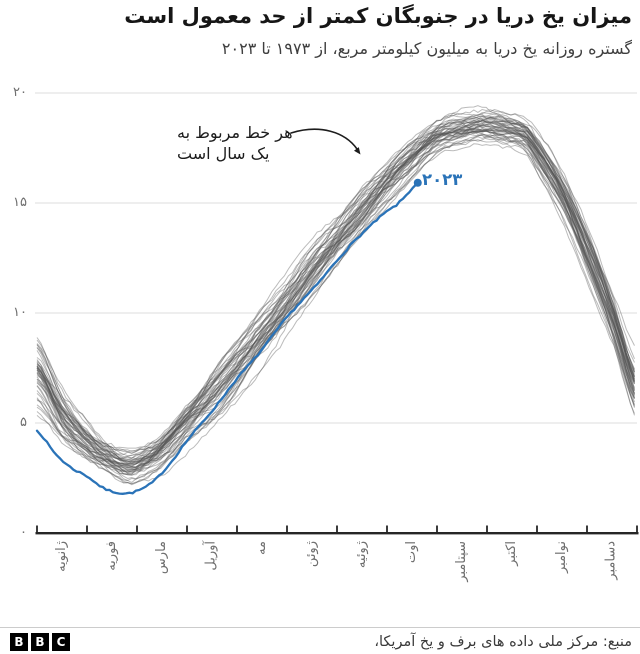 The height and width of the screenshot is (654, 640). Describe the element at coordinates (337, 533) in the screenshot. I see `x-axis-line` at that location.